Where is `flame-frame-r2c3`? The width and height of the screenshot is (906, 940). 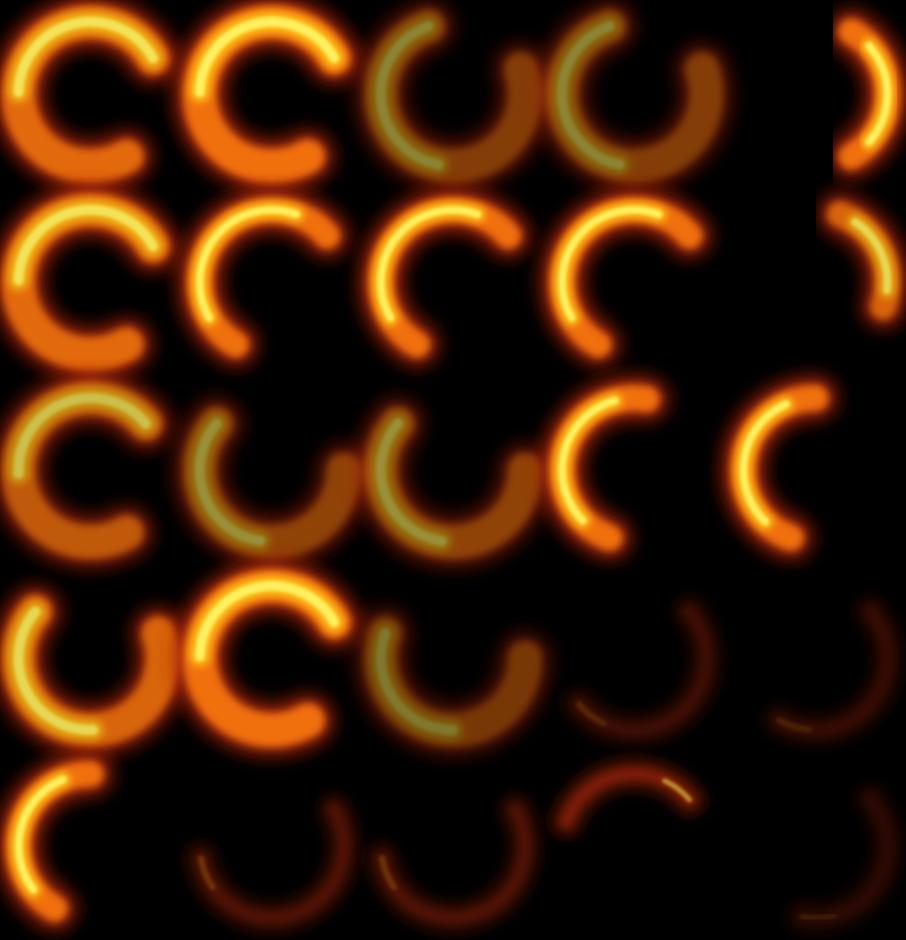 flame-frame-r2c3 is located at coordinates (445, 277).